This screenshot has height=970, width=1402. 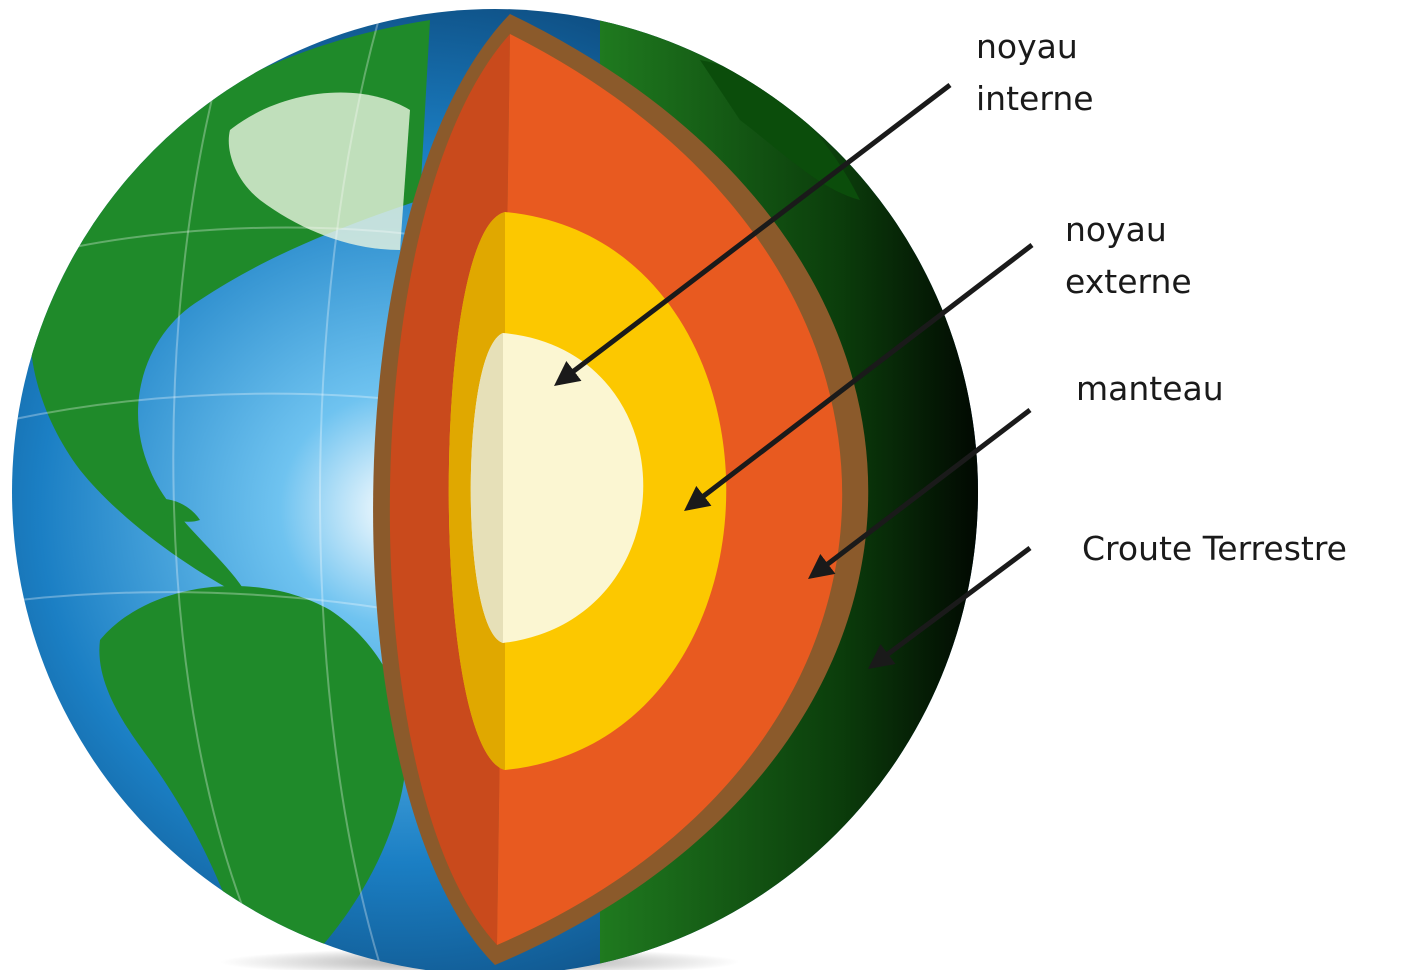 I want to click on label: externe, so click(x=1128, y=281).